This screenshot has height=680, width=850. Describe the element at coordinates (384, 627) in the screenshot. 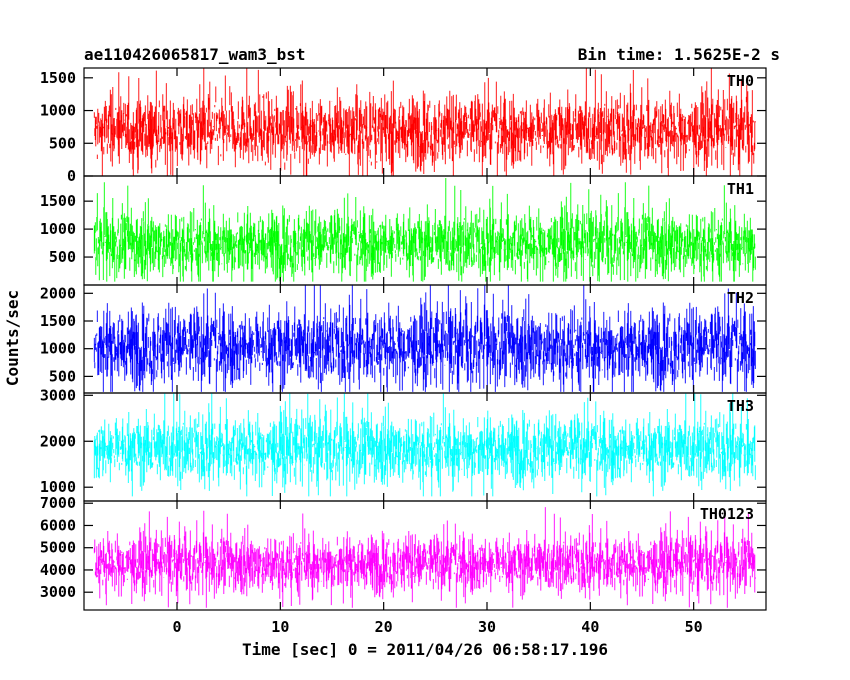

I see `x-tick-label: 20` at that location.